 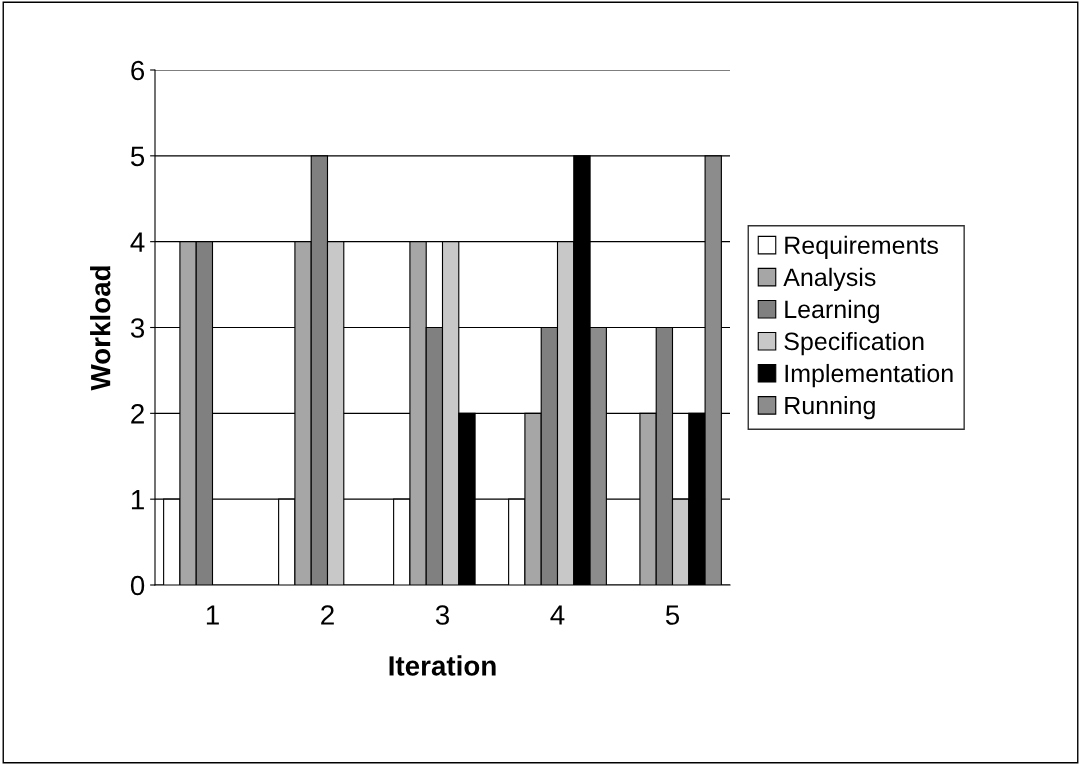 I want to click on y-tick-label: 1, so click(x=137, y=500).